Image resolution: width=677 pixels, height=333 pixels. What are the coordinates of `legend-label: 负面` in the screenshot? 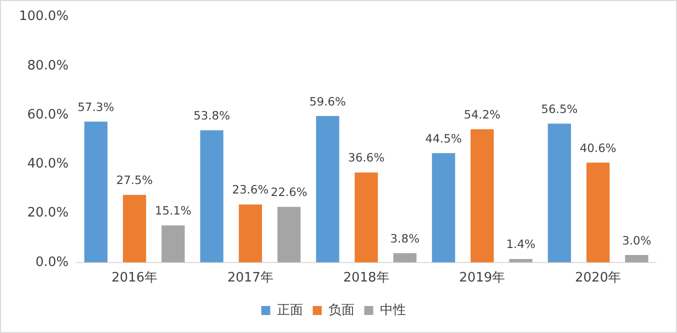 It's located at (341, 310).